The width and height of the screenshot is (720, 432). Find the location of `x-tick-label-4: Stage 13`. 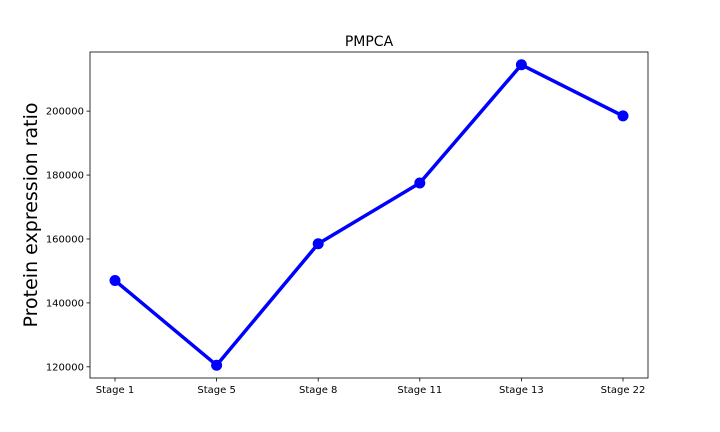

x-tick-label-4: Stage 13 is located at coordinates (521, 390).